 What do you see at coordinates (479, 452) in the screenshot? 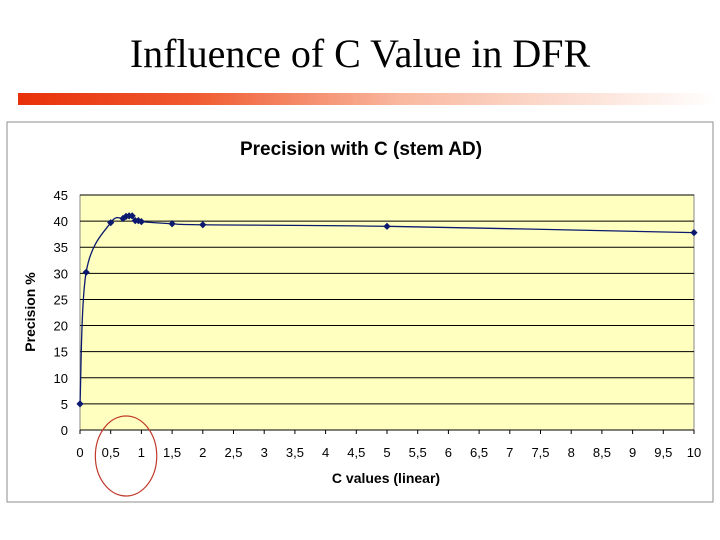
I see `x-tick-label: 6,5` at bounding box center [479, 452].